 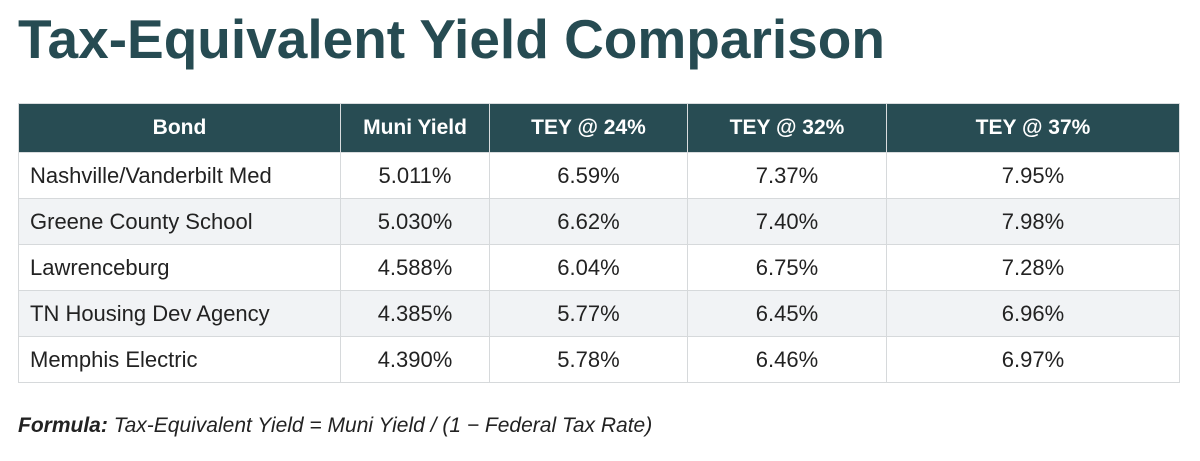 I want to click on cell-bond: TN Housing Dev Agency, so click(x=179, y=313).